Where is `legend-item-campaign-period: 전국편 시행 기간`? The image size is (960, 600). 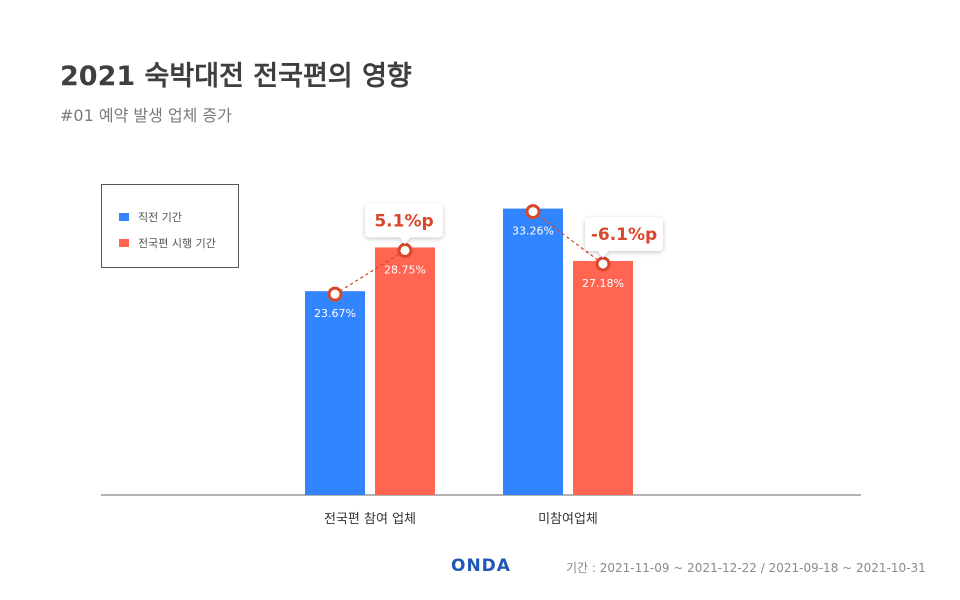
legend-item-campaign-period: 전국편 시행 기간 is located at coordinates (167, 243).